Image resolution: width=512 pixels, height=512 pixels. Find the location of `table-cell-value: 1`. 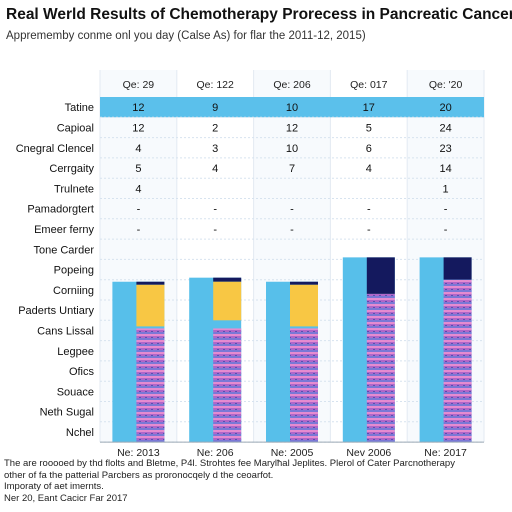

table-cell-value: 1 is located at coordinates (446, 189).